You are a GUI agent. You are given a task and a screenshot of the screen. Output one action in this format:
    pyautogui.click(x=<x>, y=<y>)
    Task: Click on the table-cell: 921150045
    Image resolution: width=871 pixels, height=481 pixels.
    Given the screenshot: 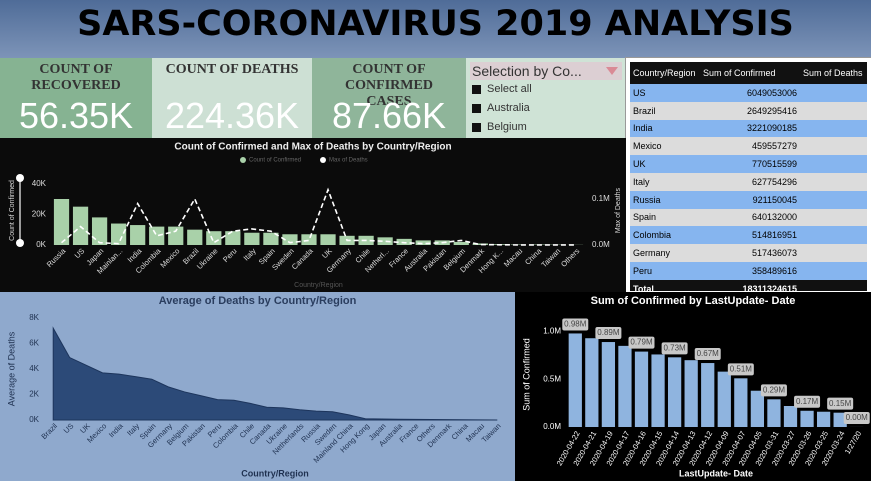 What is the action you would take?
    pyautogui.click(x=750, y=199)
    